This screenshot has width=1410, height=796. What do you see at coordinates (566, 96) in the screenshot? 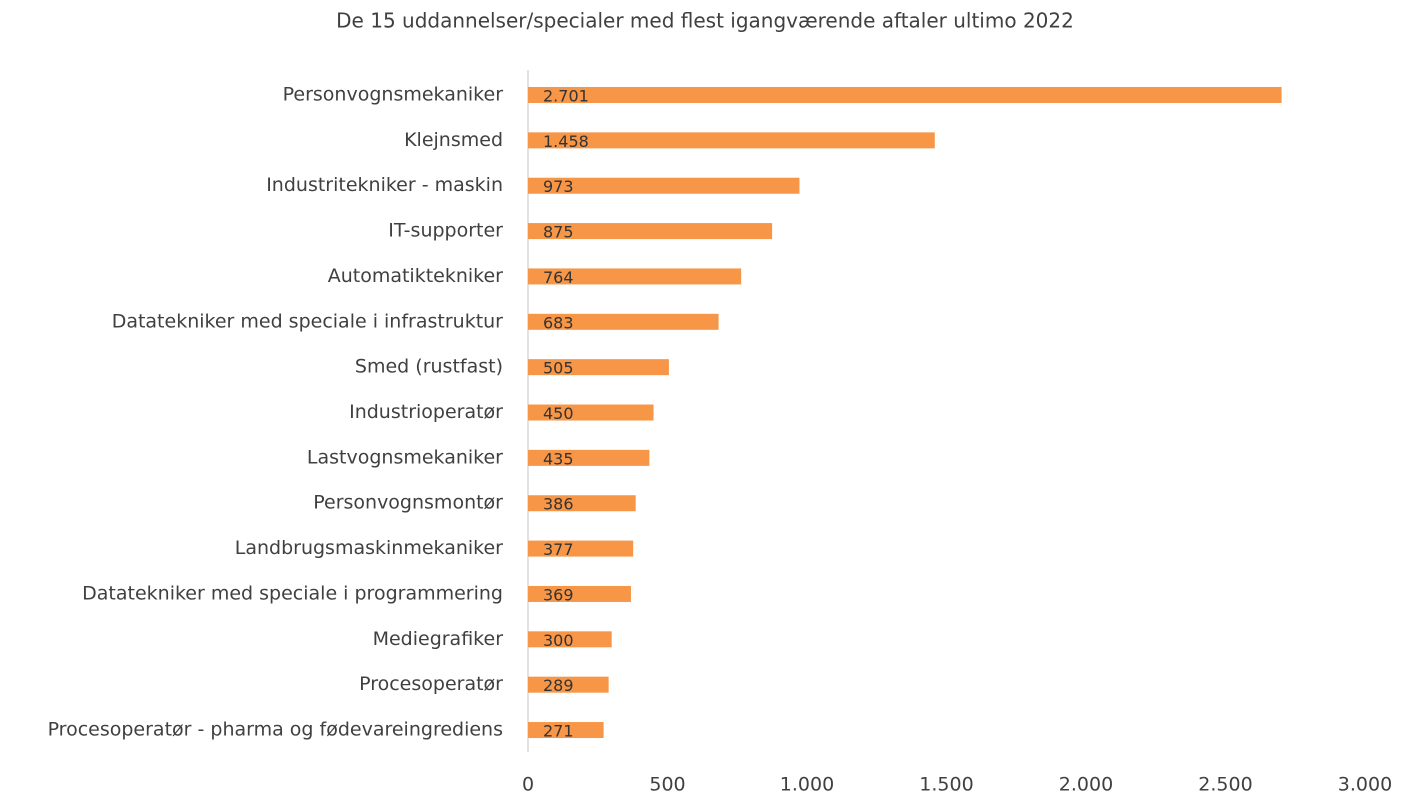
I see `data-label: 2.701` at bounding box center [566, 96].